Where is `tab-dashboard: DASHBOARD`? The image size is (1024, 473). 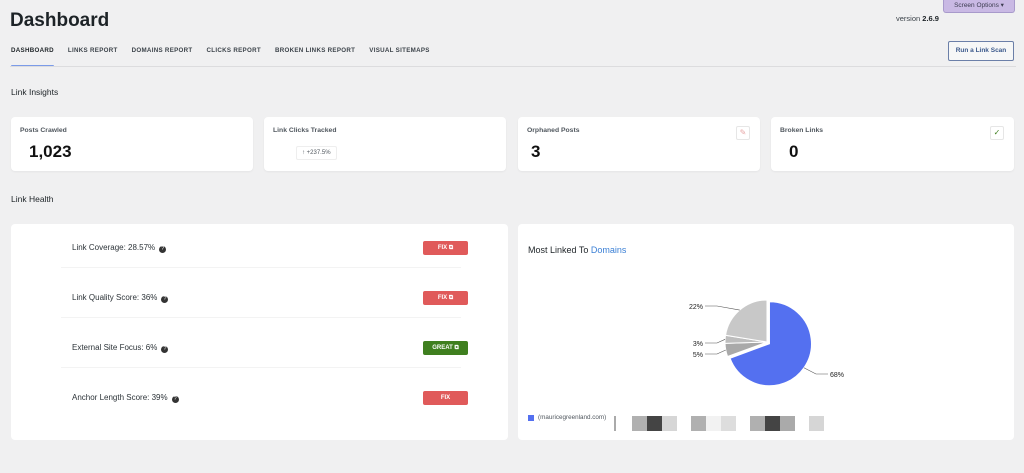 tab-dashboard: DASHBOARD is located at coordinates (32, 57).